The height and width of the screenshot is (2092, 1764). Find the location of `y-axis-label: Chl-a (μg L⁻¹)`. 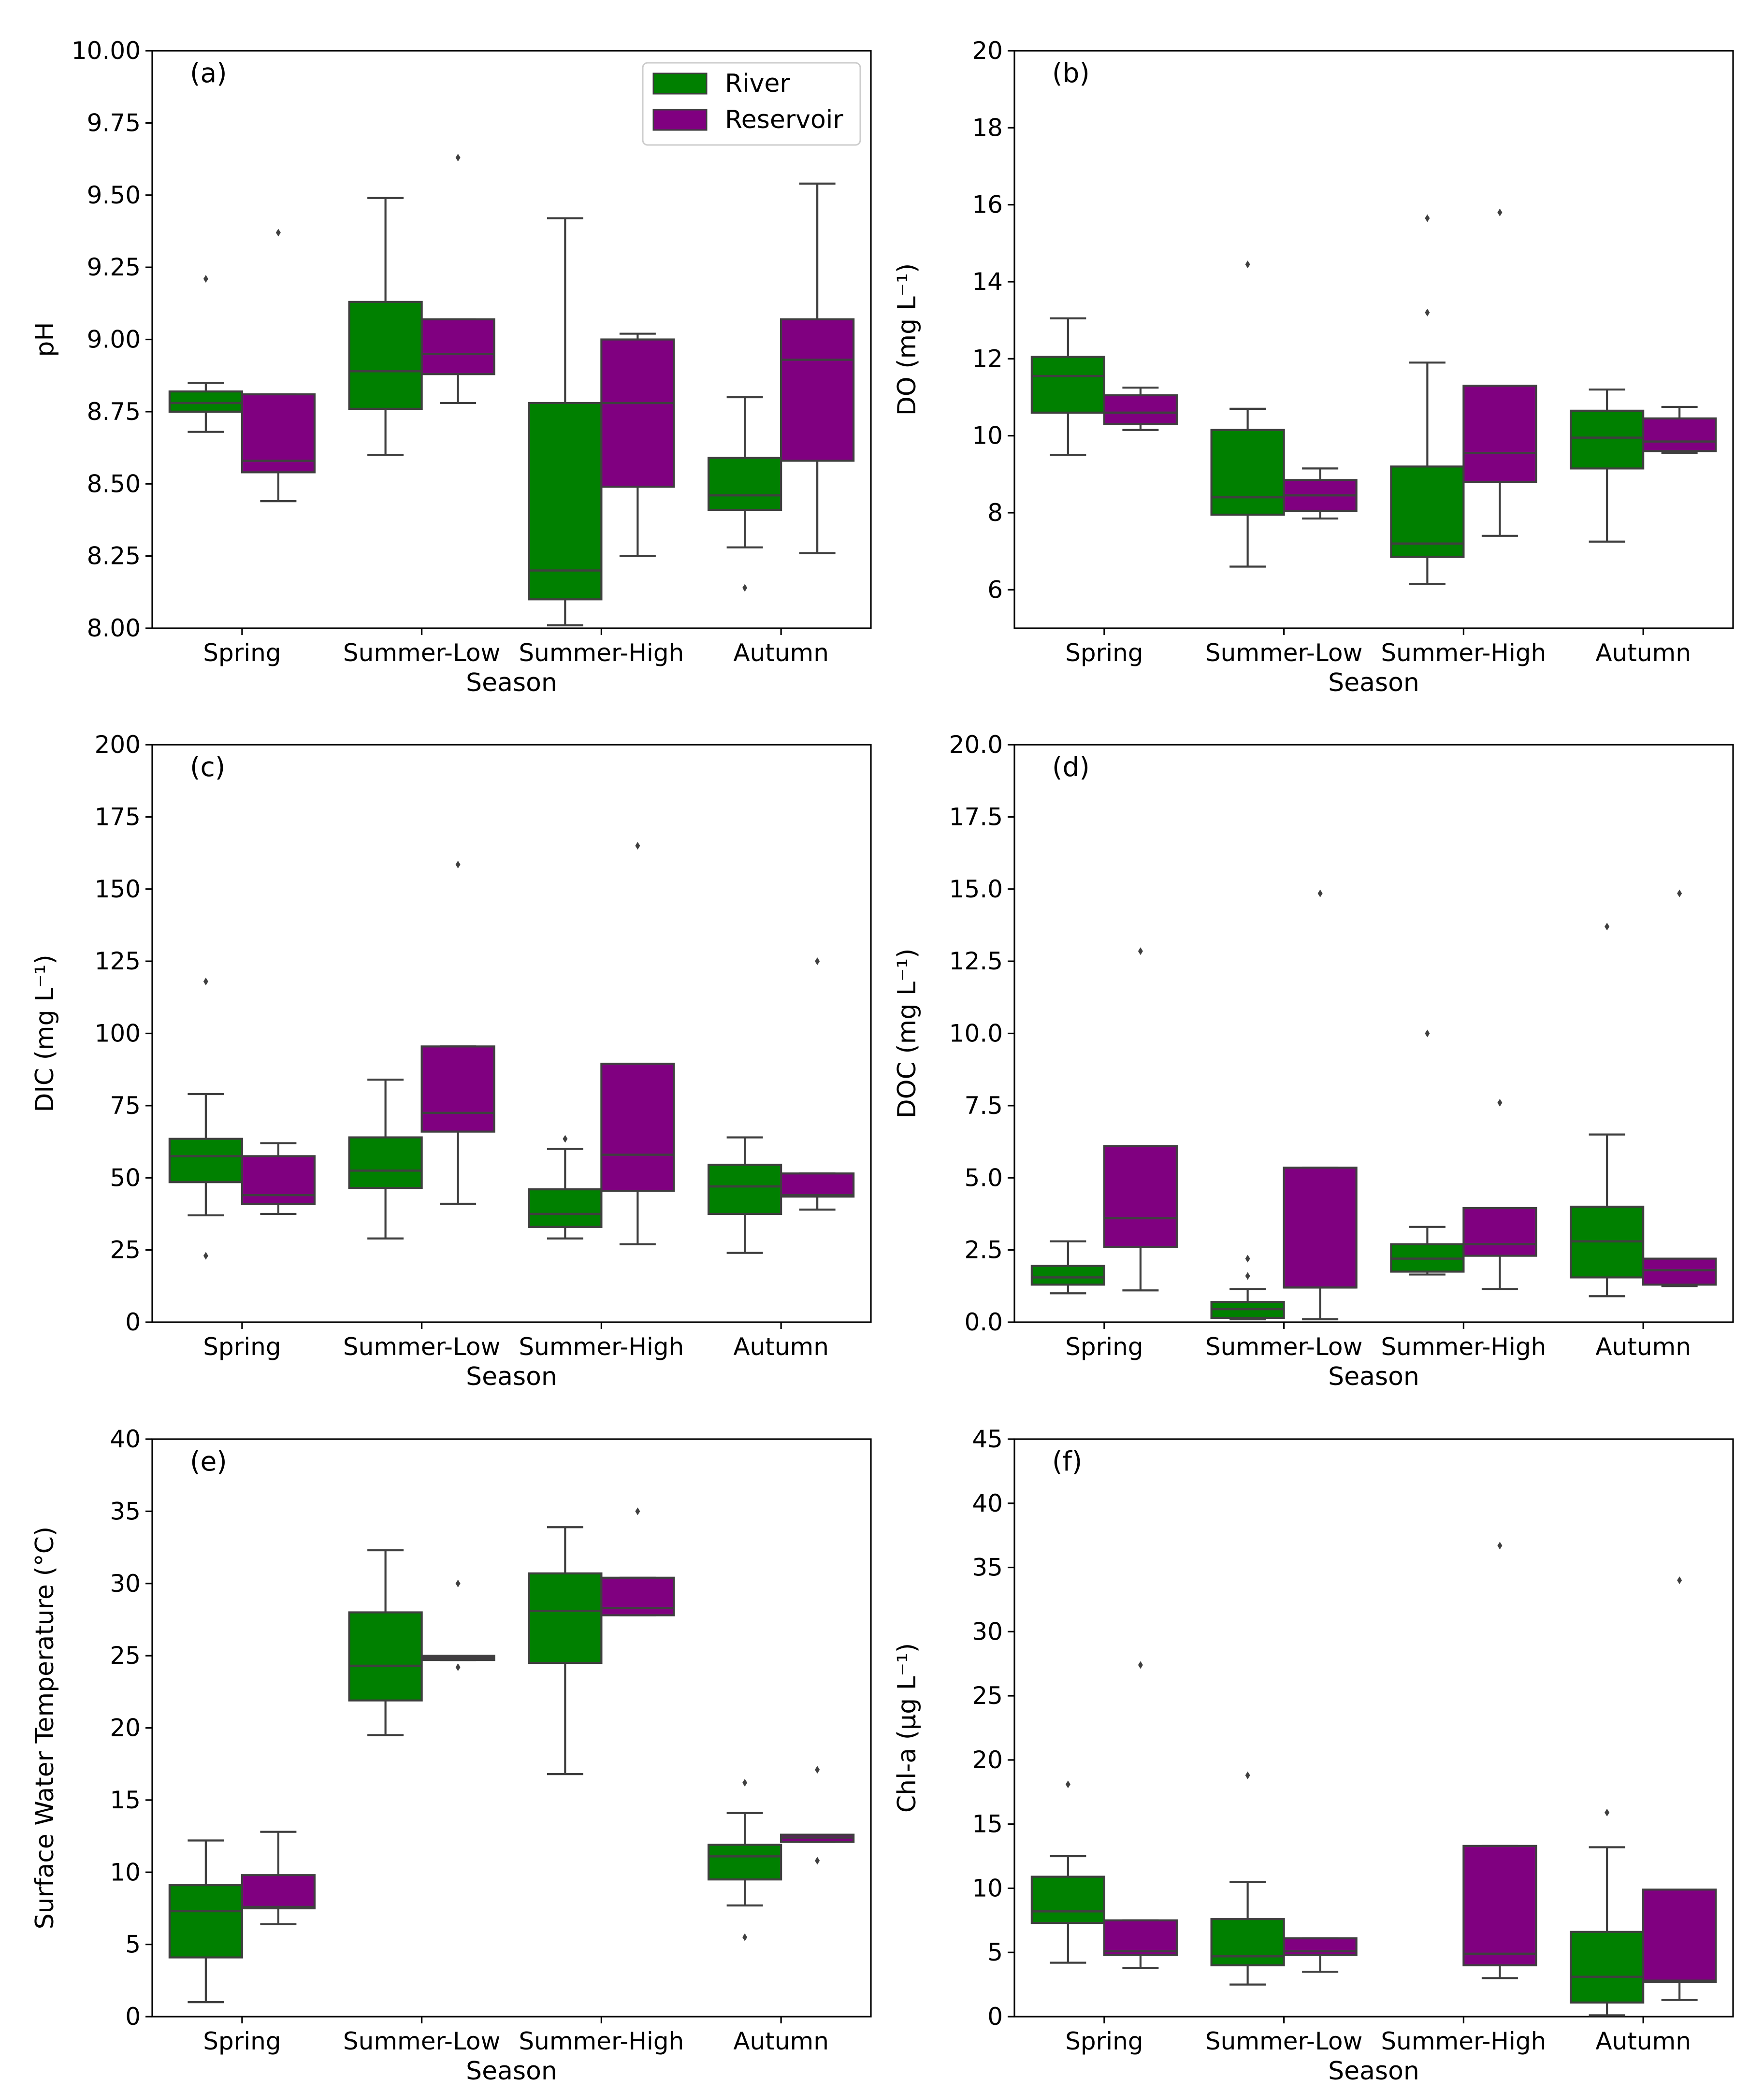

y-axis-label: Chl-a (μg L⁻¹) is located at coordinates (907, 1728).